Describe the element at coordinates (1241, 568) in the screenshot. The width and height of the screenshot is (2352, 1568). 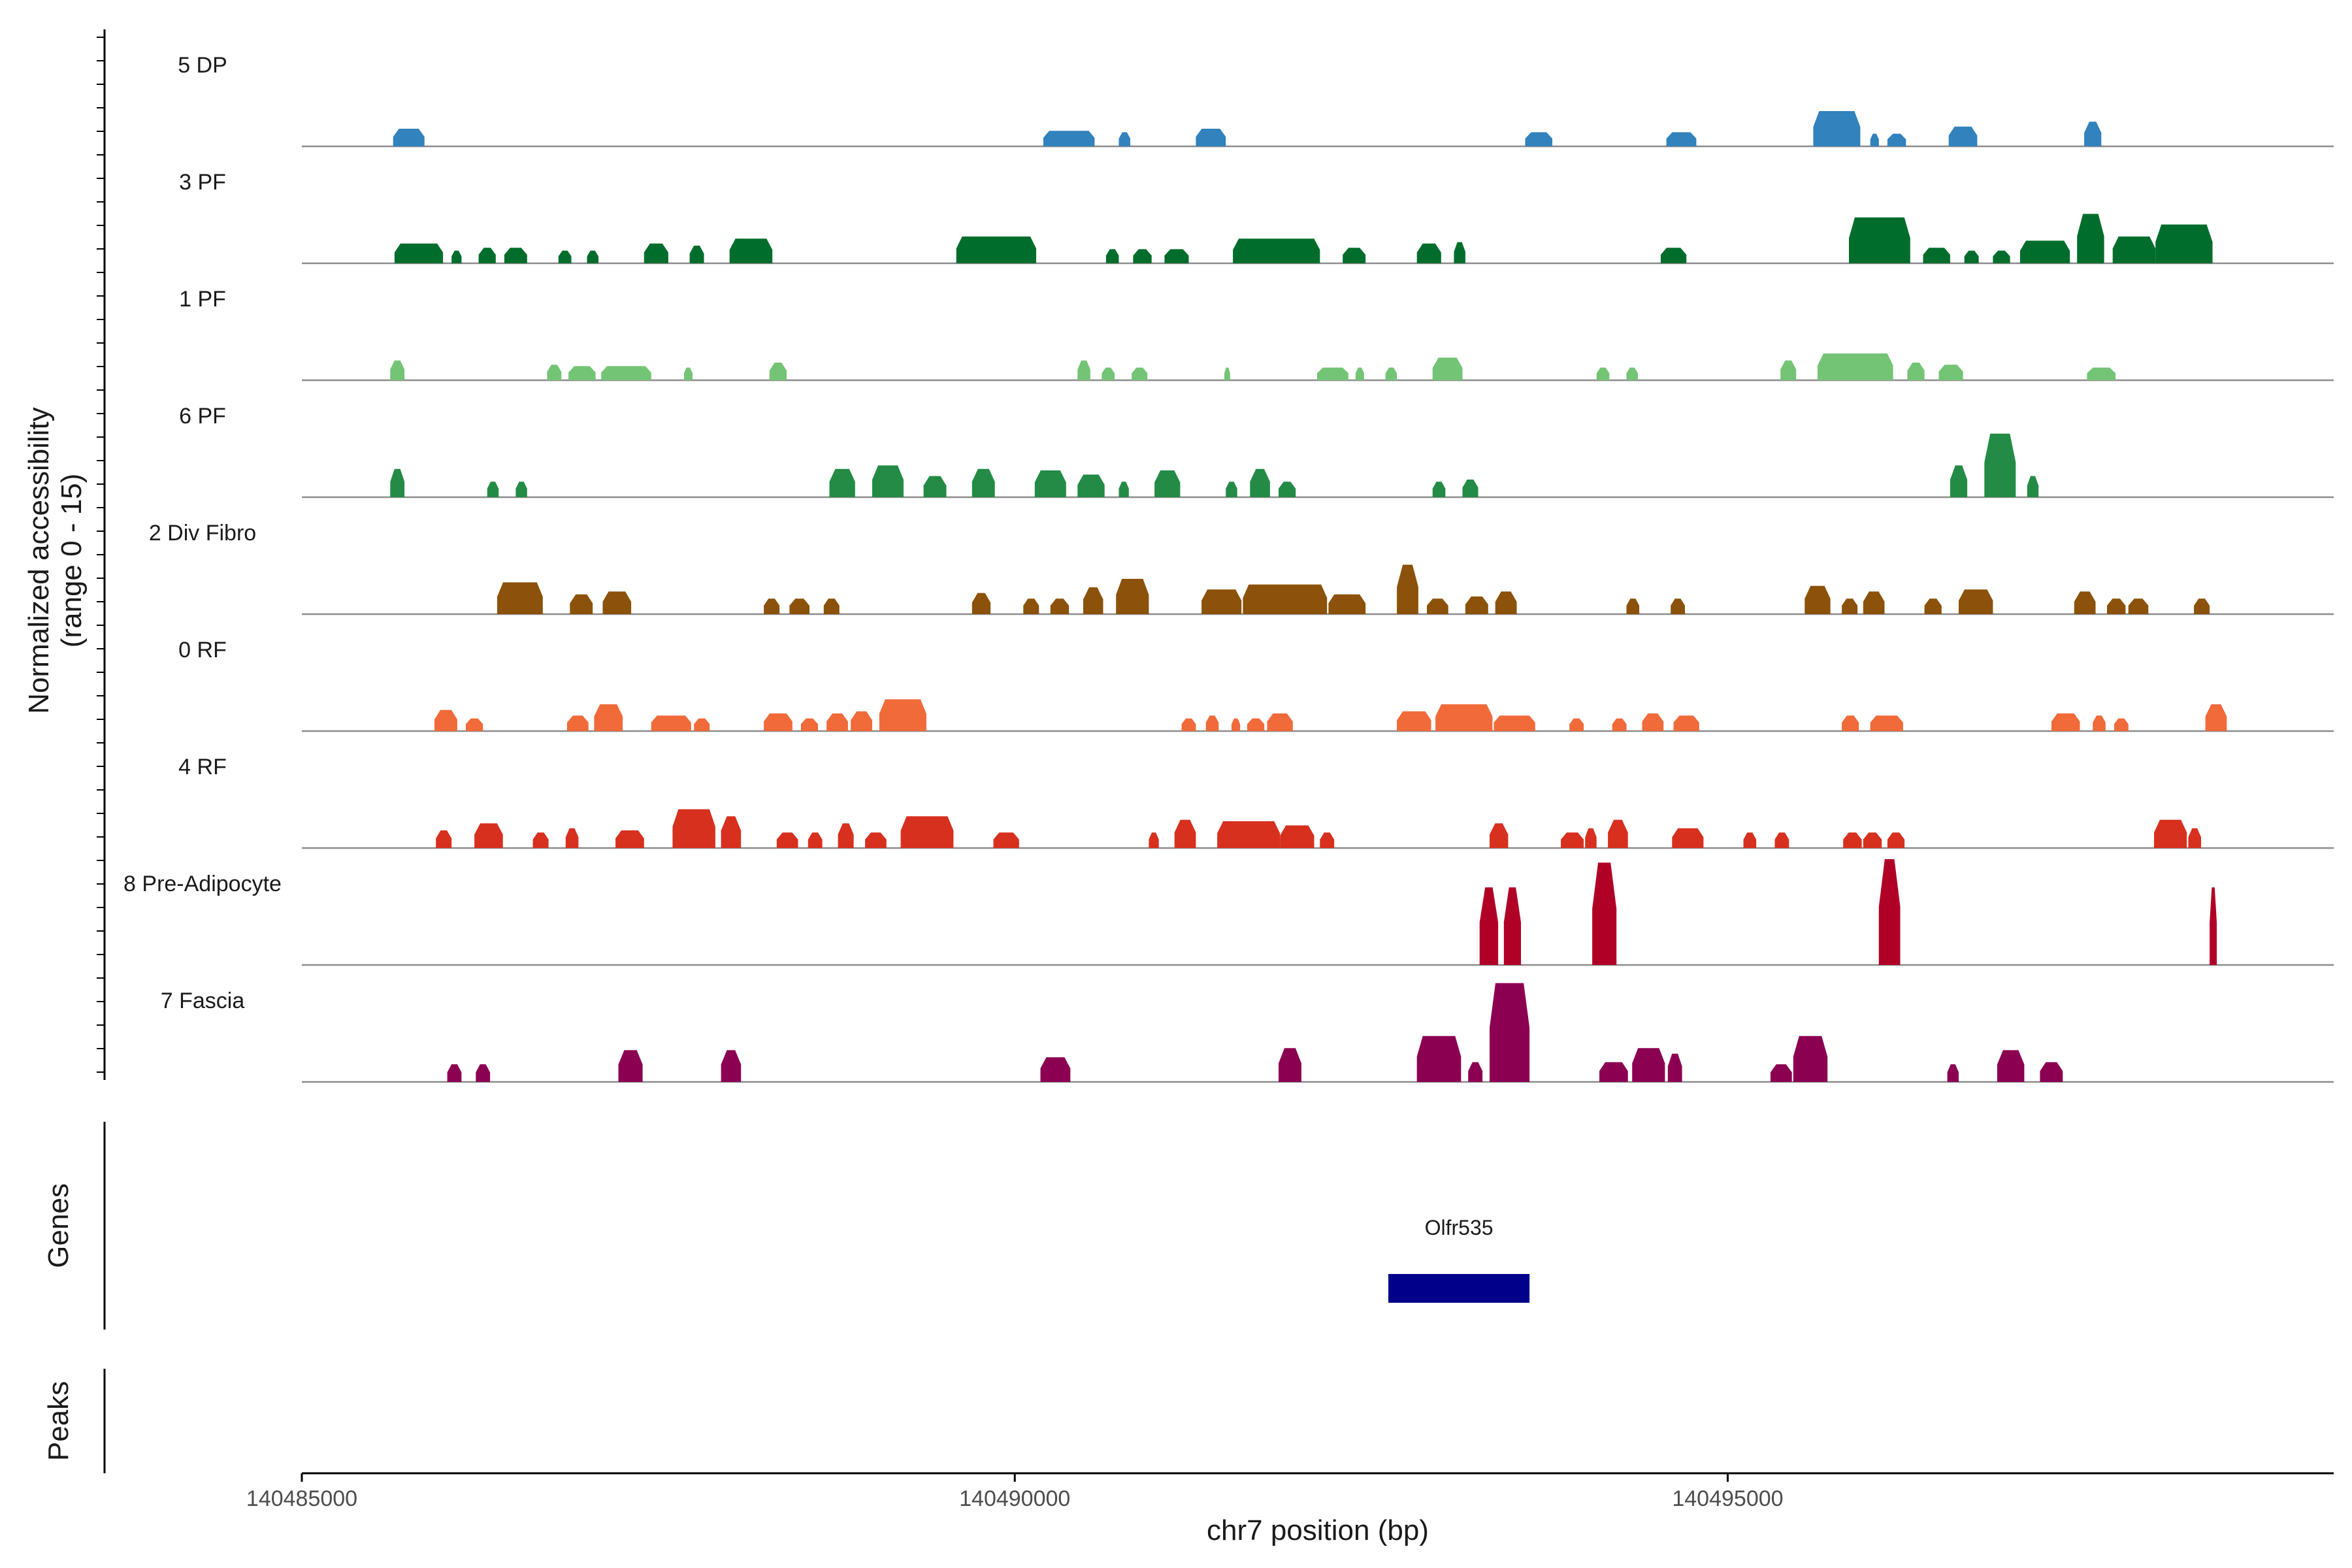
I see `track-2-div-fibro: 2 Div Fibro` at that location.